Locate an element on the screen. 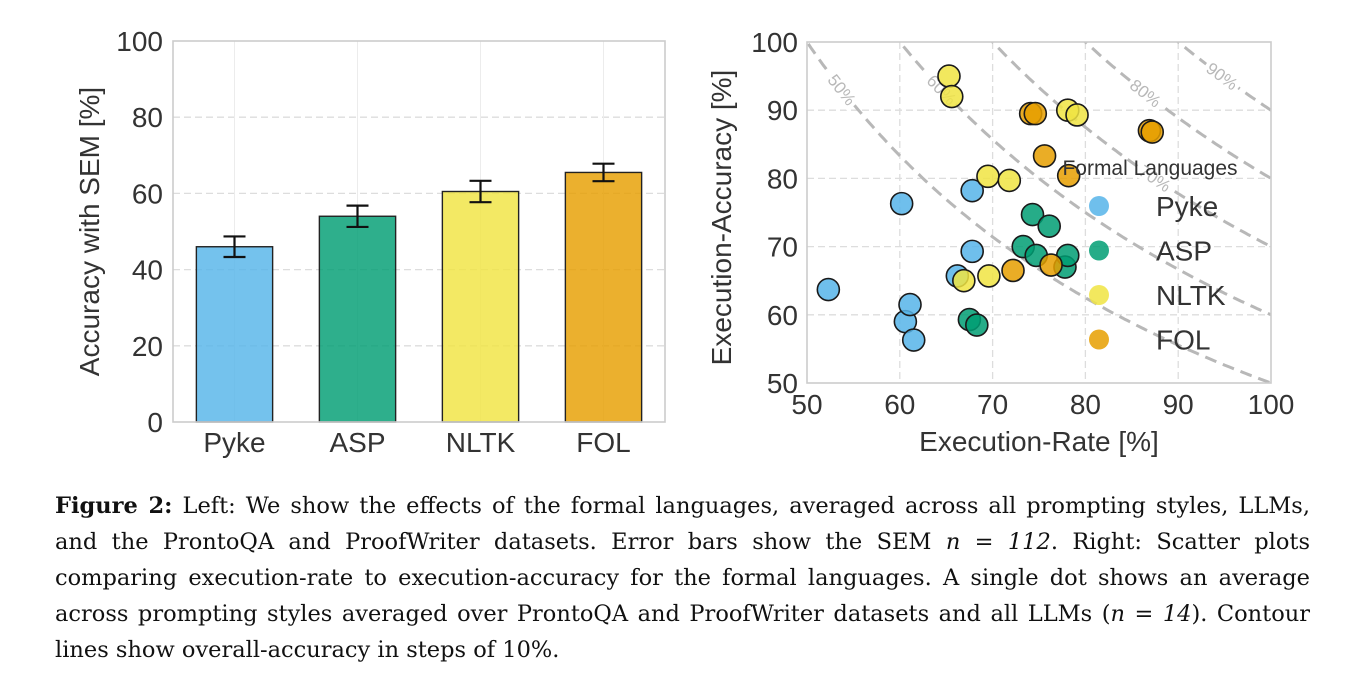 Image resolution: width=1361 pixels, height=699 pixels. scatter-points is located at coordinates (990, 208).